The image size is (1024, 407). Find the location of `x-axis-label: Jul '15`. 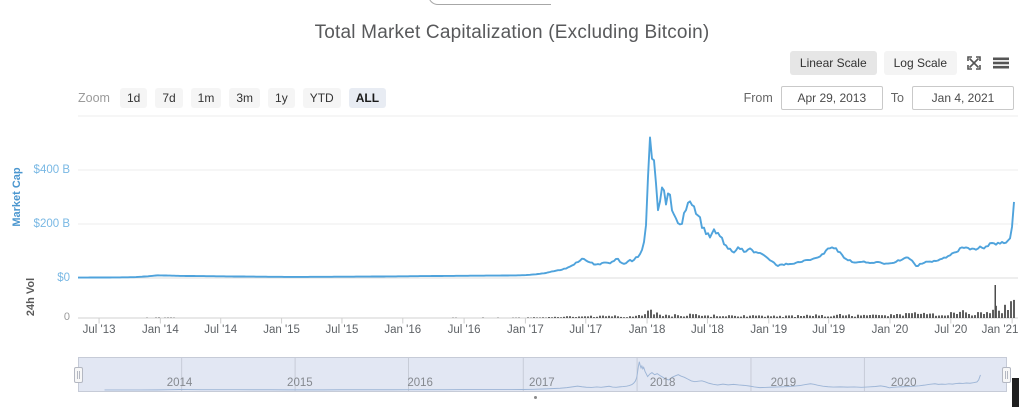

x-axis-label: Jul '15 is located at coordinates (342, 330).